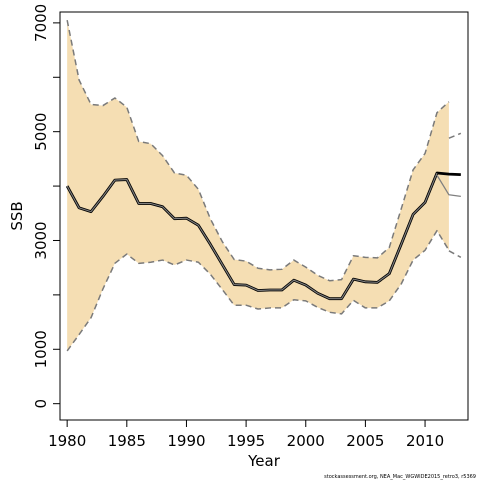 This screenshot has width=480, height=480. What do you see at coordinates (264, 461) in the screenshot?
I see `x-axis-title: Year` at bounding box center [264, 461].